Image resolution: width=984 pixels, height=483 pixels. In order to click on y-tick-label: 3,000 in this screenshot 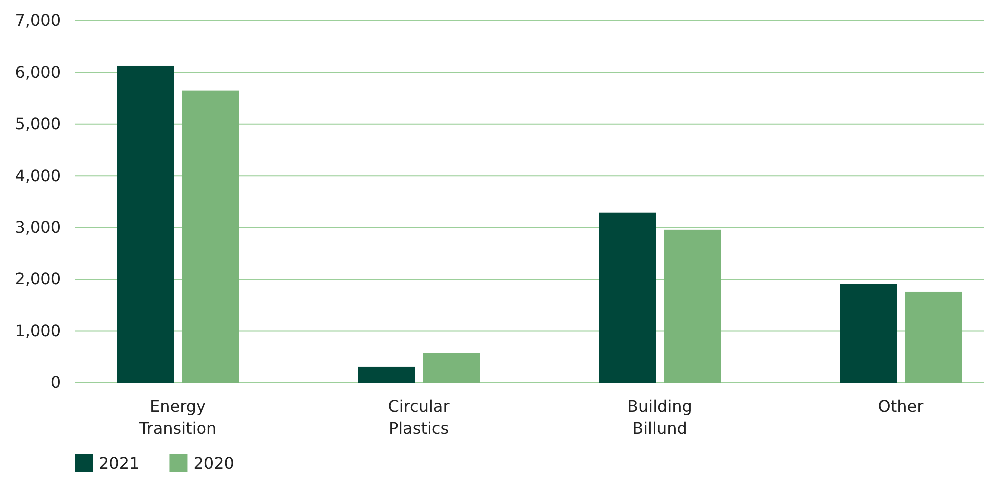, I will do `click(38, 227)`.